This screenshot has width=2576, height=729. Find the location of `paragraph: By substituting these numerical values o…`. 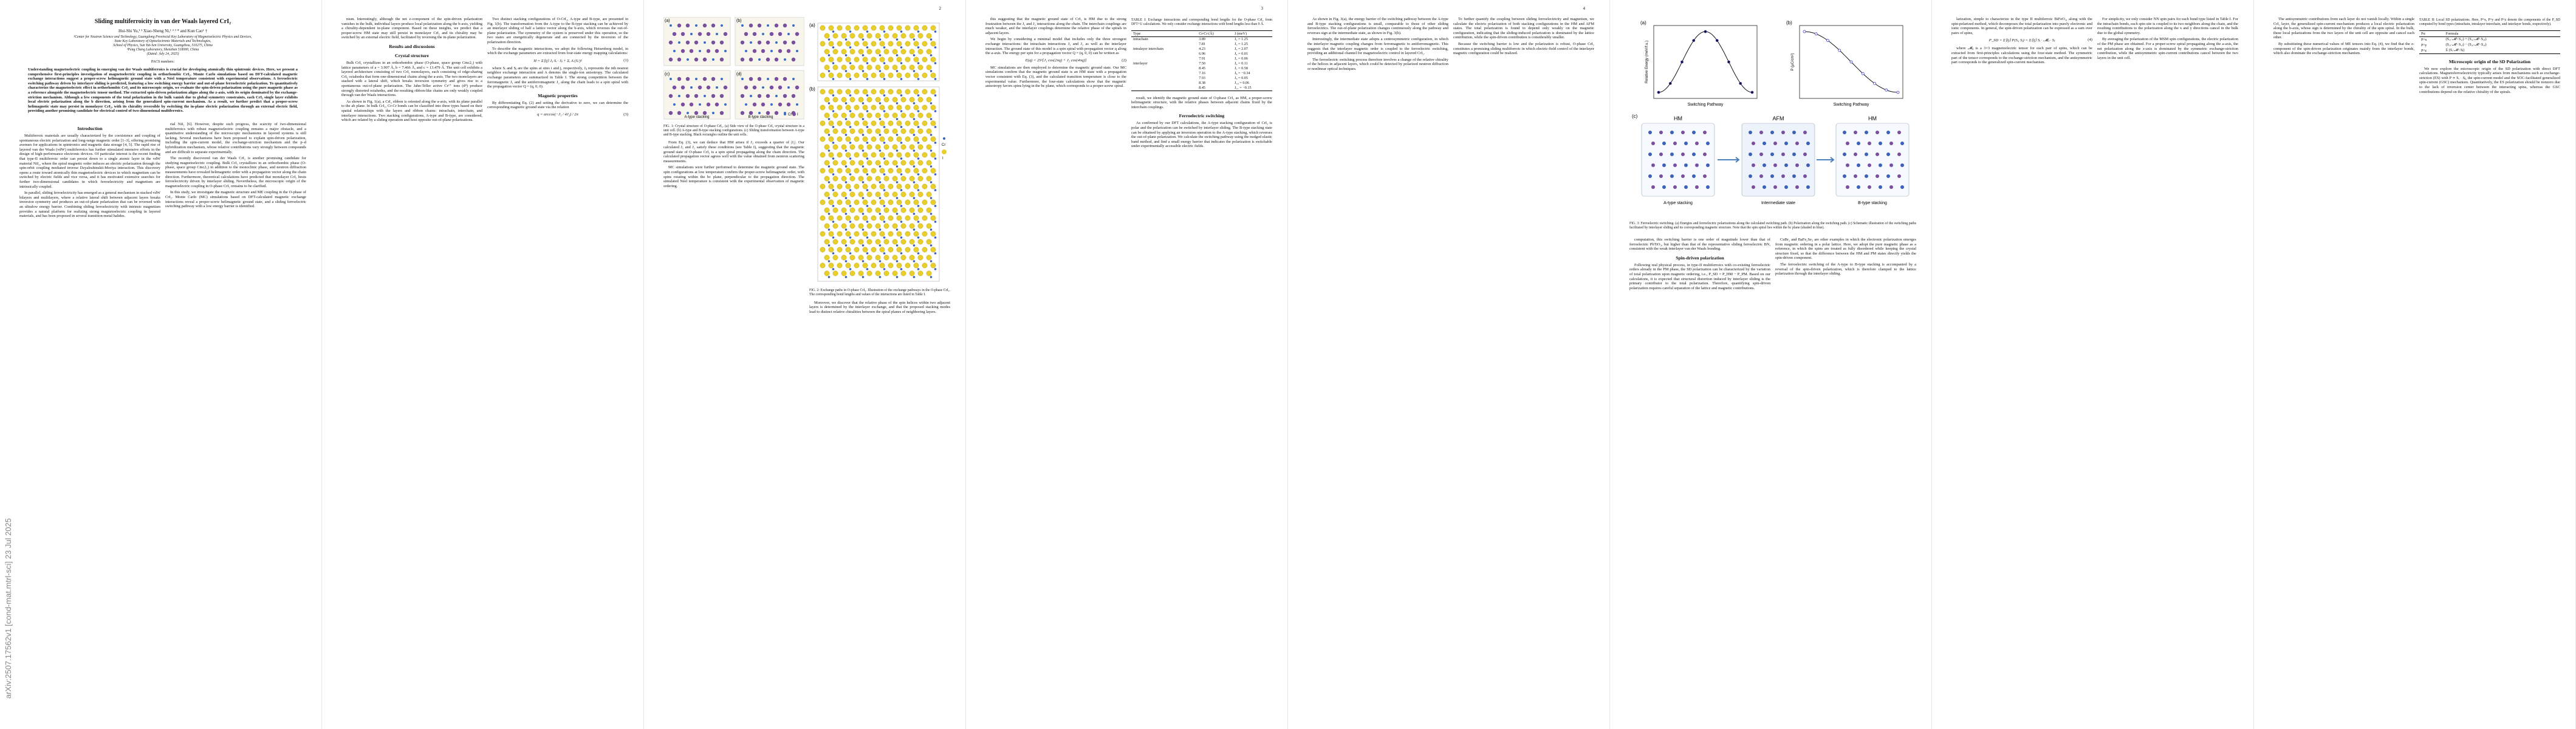

paragraph: By substituting these numerical values o… is located at coordinates (2343, 49).